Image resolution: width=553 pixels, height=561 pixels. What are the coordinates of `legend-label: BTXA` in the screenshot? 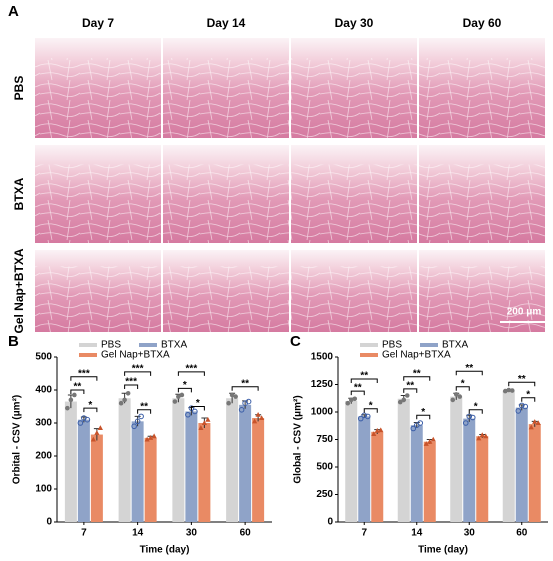 It's located at (174, 345).